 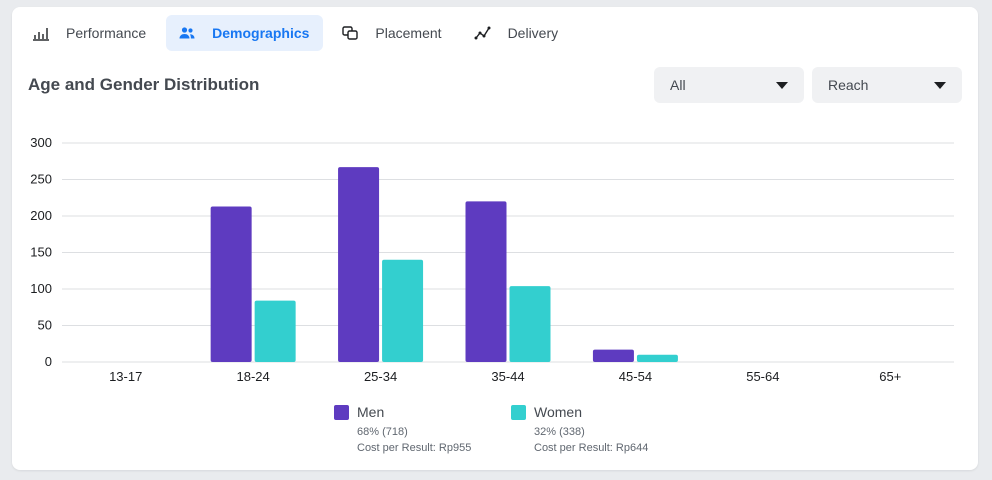 I want to click on y-tick-label: 300, so click(x=41, y=142).